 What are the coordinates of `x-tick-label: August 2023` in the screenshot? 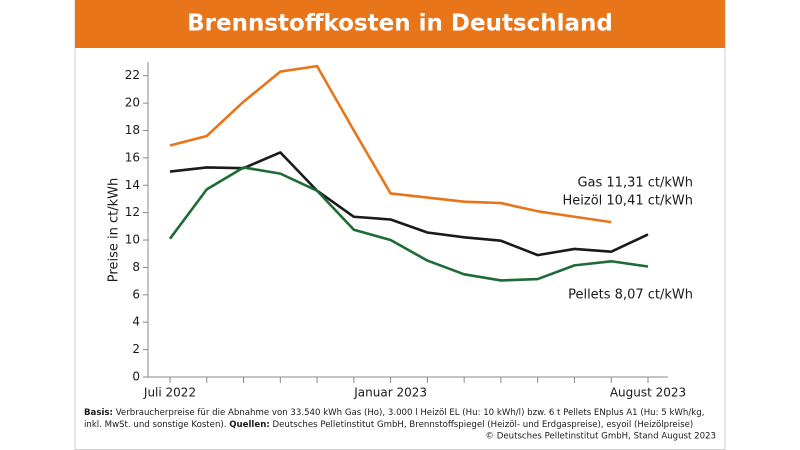 It's located at (648, 393).